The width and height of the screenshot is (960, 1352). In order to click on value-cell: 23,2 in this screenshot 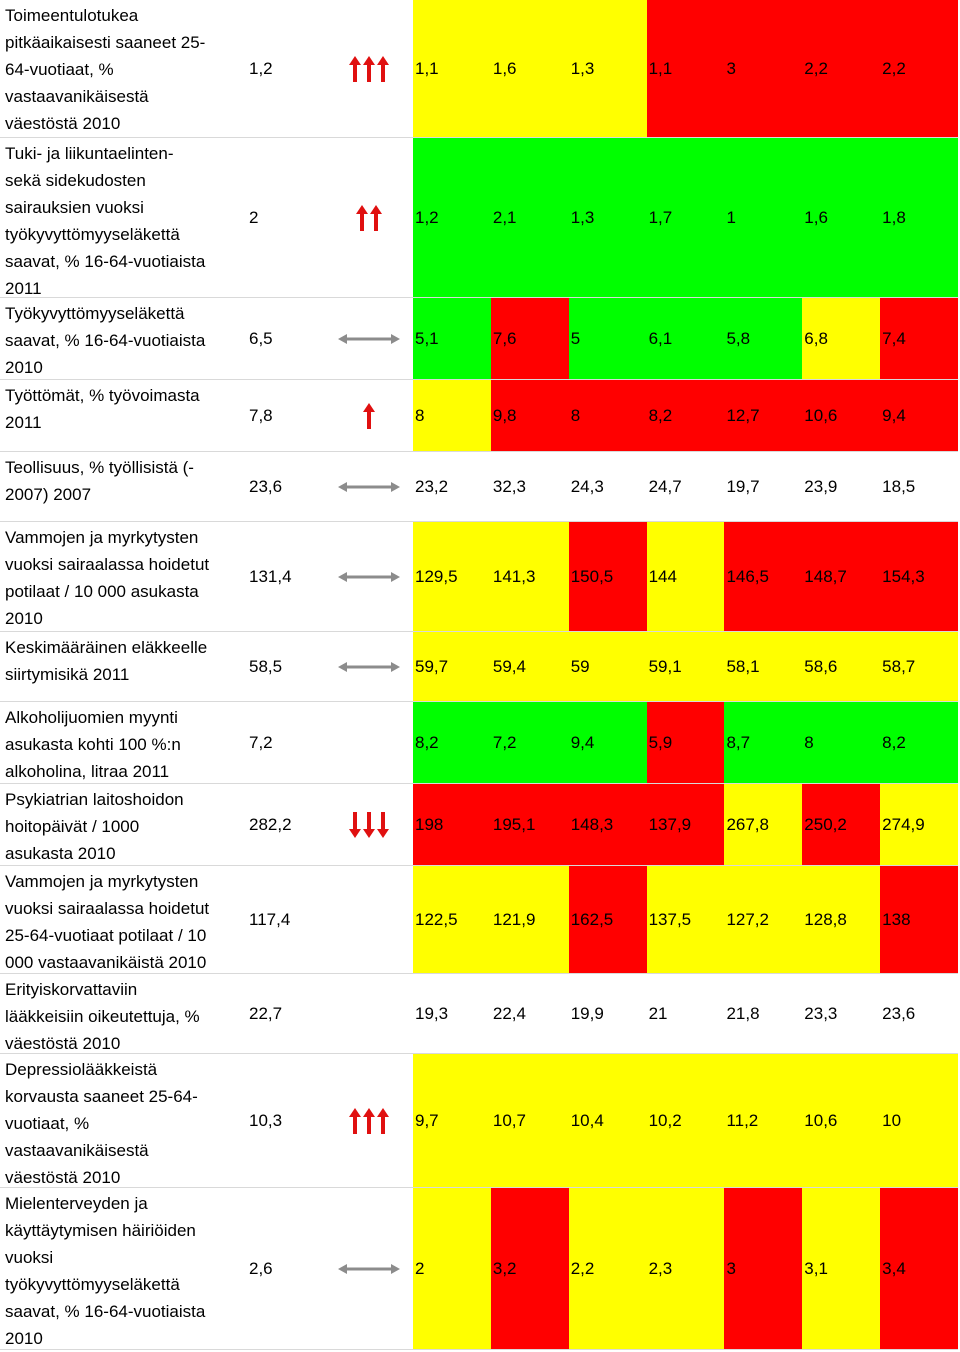, I will do `click(452, 486)`.